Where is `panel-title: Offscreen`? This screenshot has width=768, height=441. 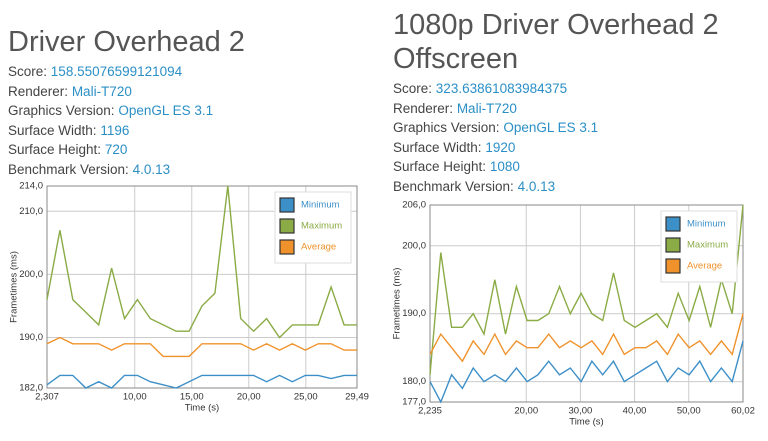 panel-title: Offscreen is located at coordinates (456, 59).